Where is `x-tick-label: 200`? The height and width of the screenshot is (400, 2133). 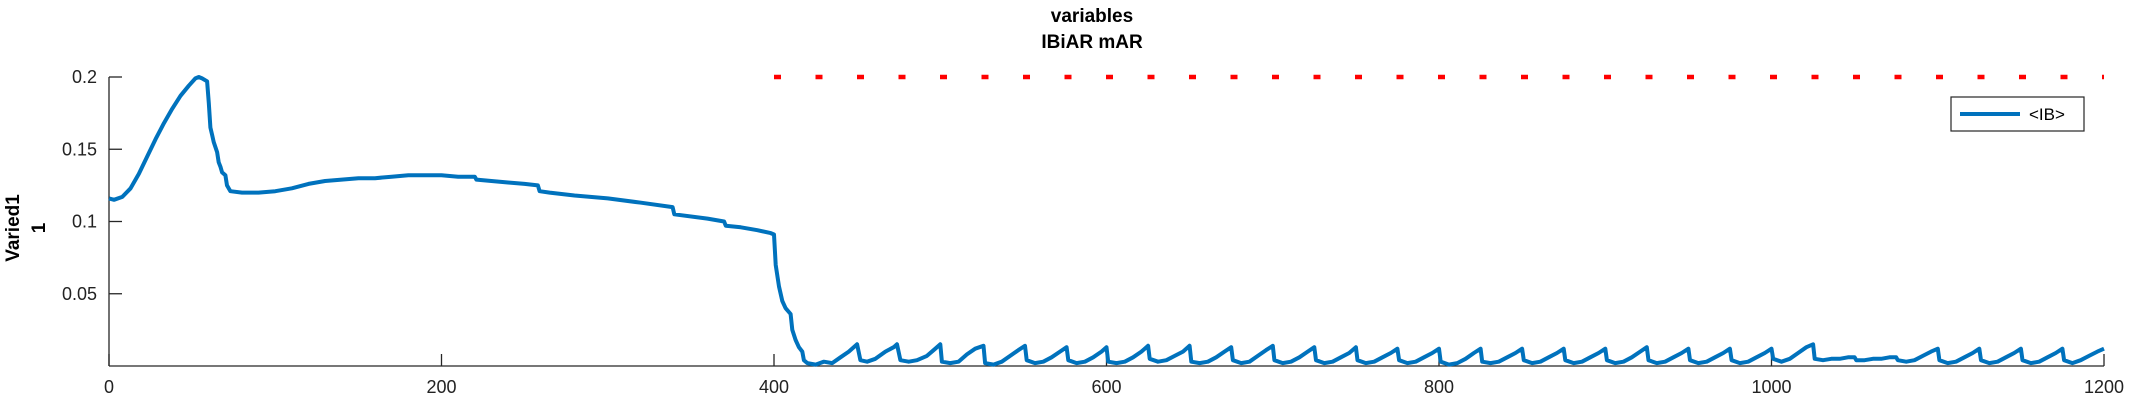 x-tick-label: 200 is located at coordinates (441, 387).